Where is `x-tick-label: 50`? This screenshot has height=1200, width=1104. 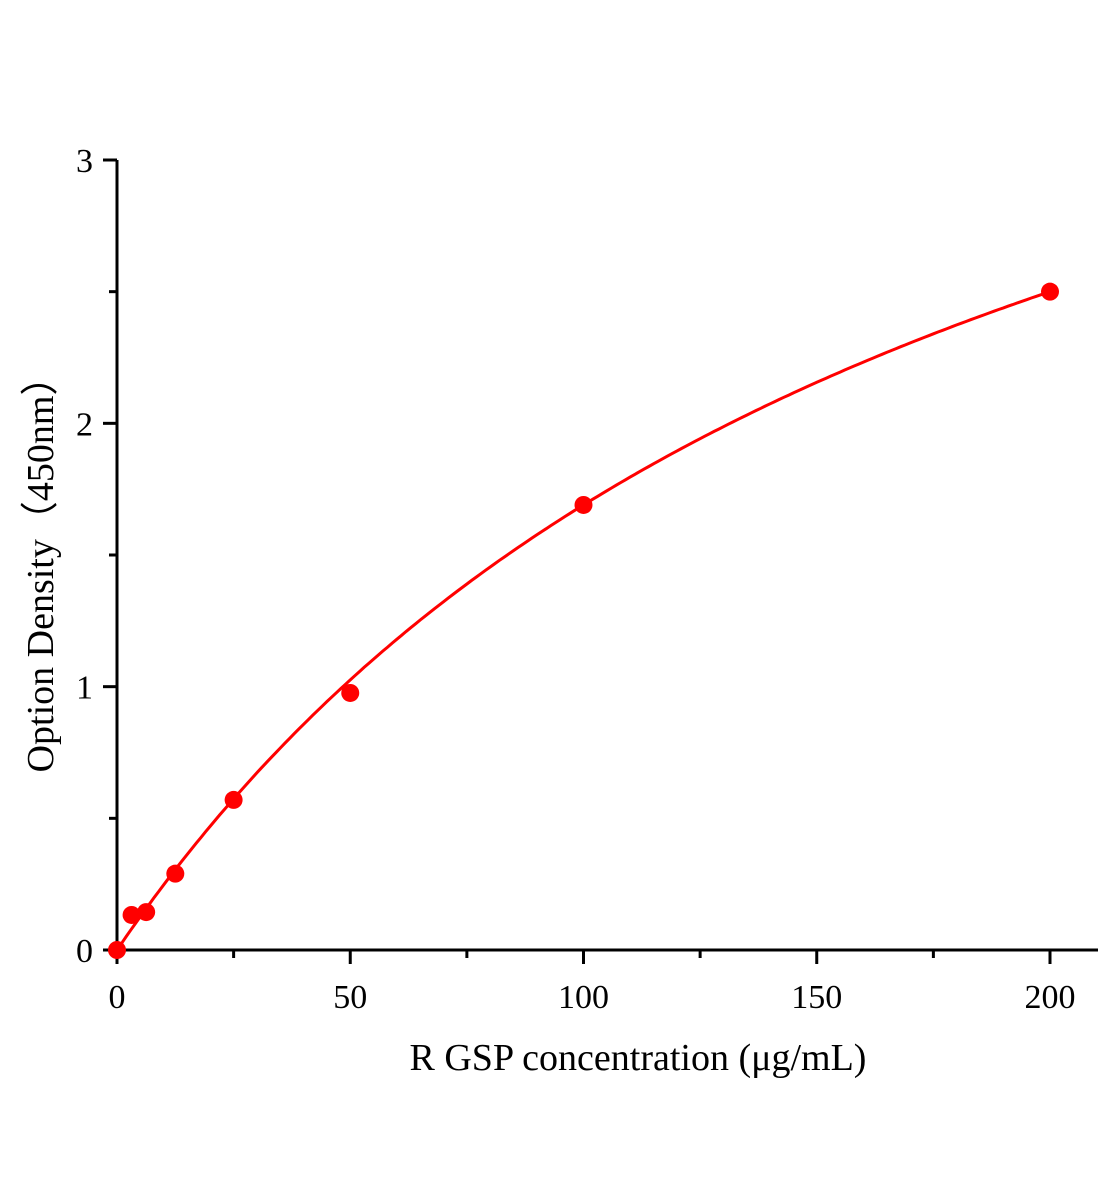
x-tick-label: 50 is located at coordinates (350, 997).